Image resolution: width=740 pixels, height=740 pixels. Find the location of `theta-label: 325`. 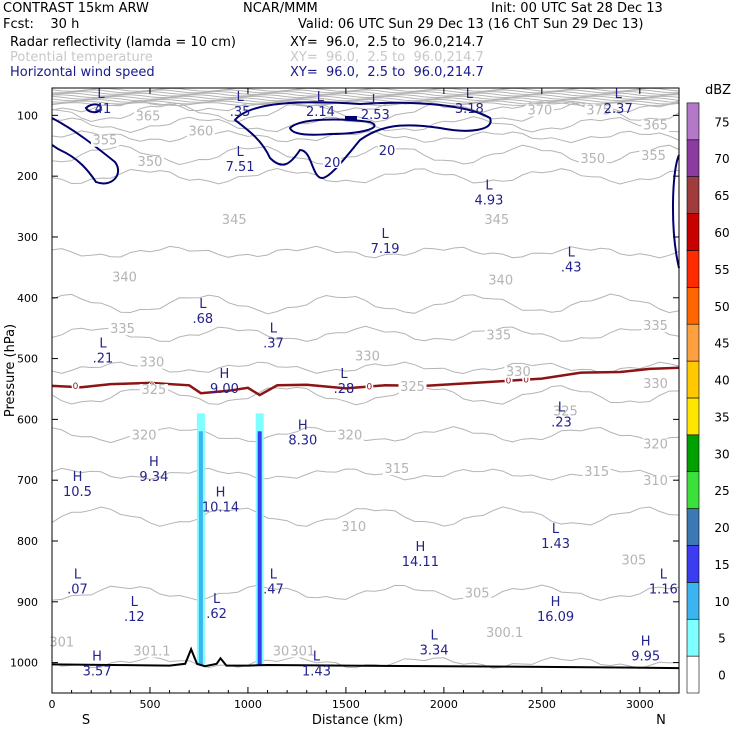

theta-label: 325 is located at coordinates (565, 411).